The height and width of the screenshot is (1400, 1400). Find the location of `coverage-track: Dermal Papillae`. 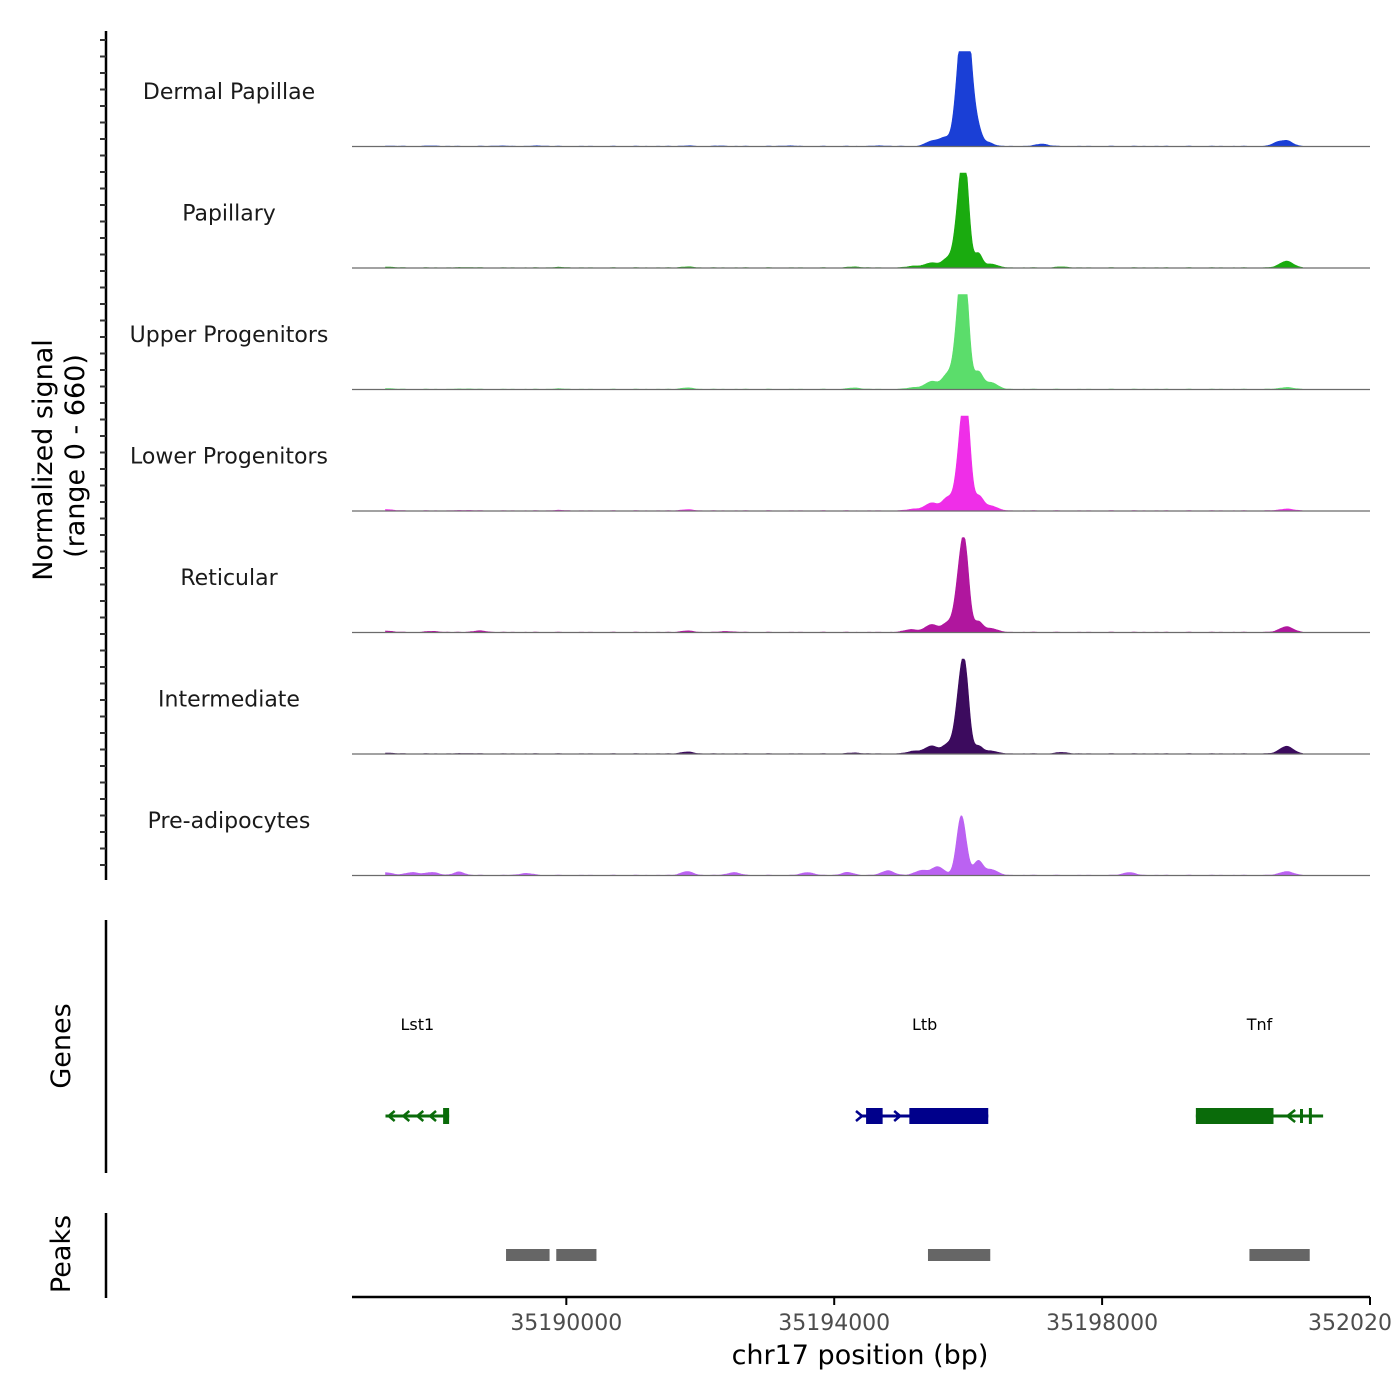

coverage-track: Dermal Papillae is located at coordinates (756, 99).